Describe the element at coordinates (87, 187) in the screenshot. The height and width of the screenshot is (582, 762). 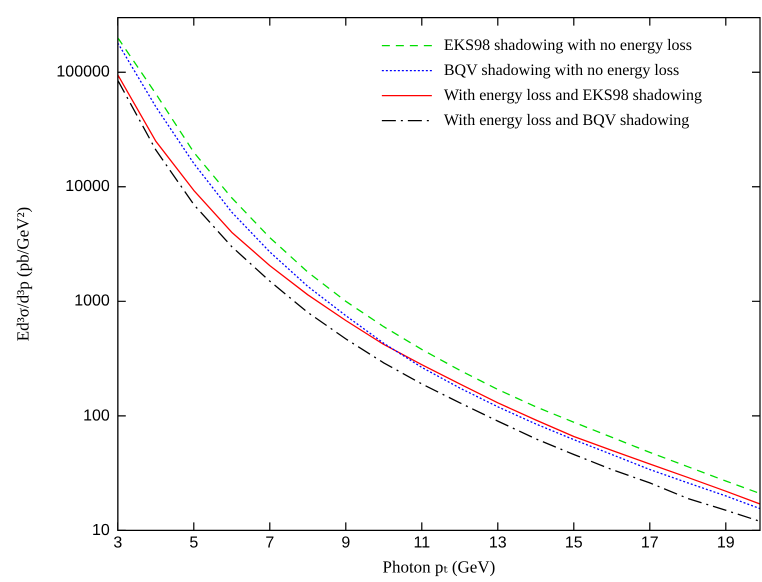
I see `y-tick-label: 10000` at that location.